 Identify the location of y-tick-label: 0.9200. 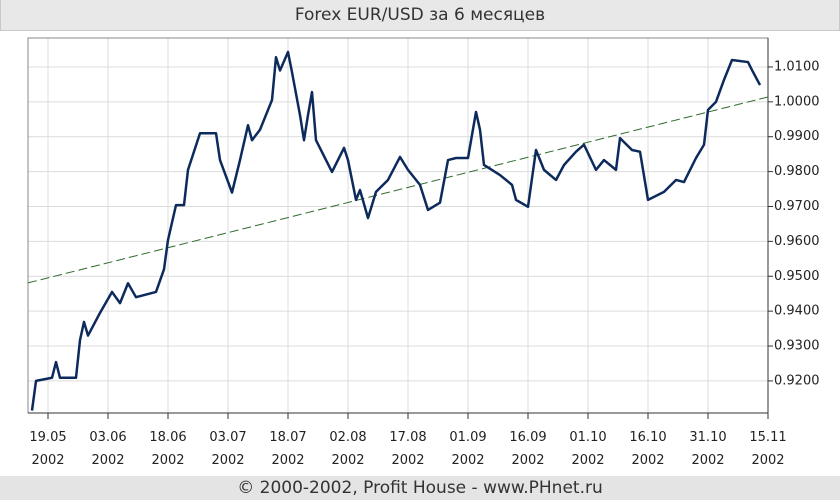
(797, 380).